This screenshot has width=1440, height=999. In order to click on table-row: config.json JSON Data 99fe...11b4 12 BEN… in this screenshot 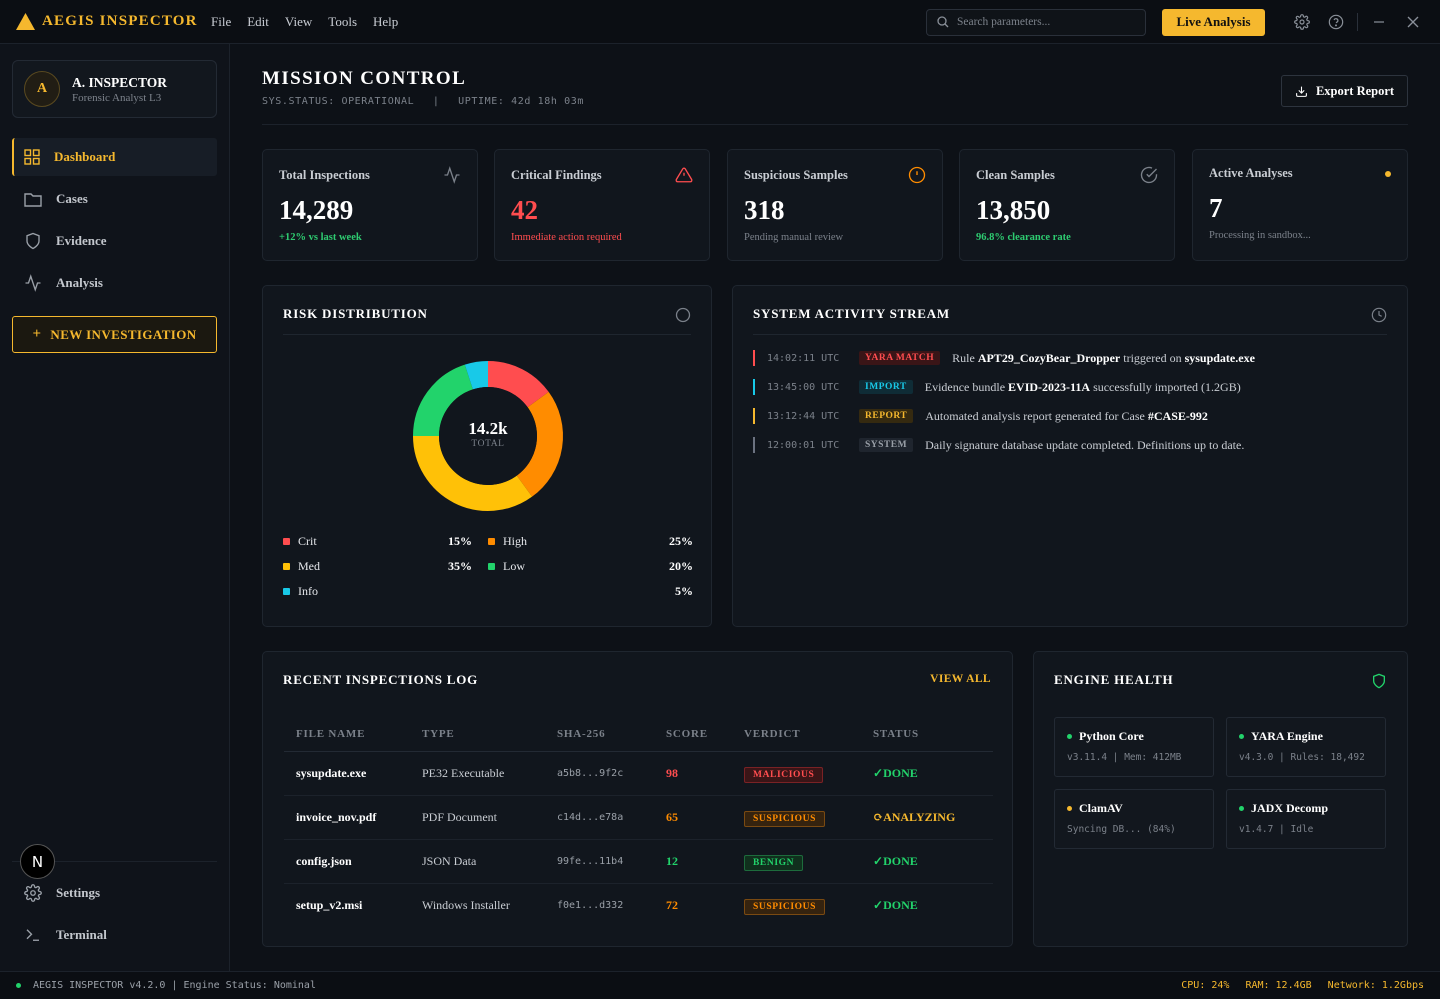, I will do `click(638, 861)`.